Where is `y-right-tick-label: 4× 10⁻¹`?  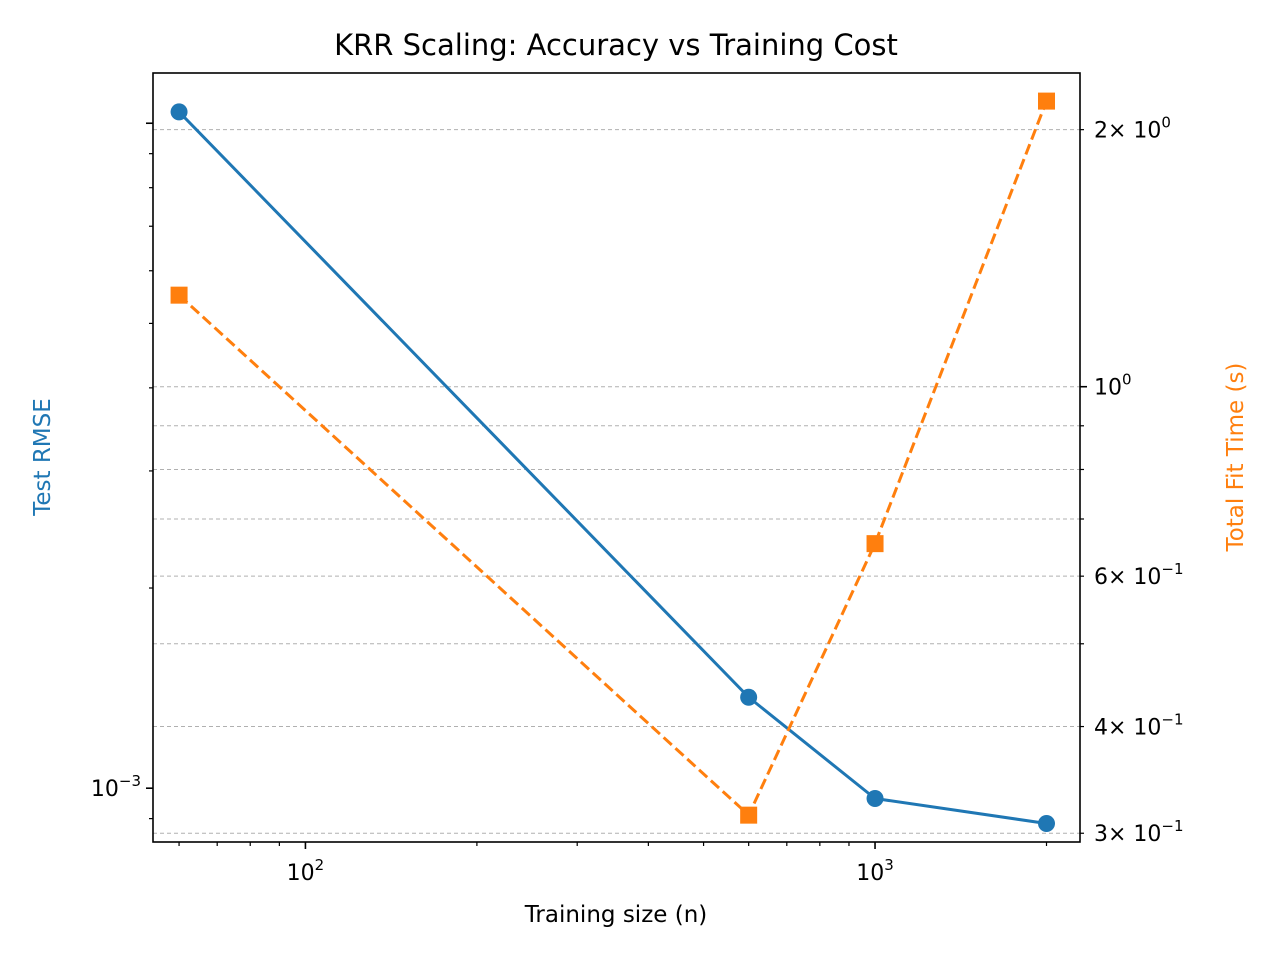
y-right-tick-label: 4× 10⁻¹ is located at coordinates (1139, 726).